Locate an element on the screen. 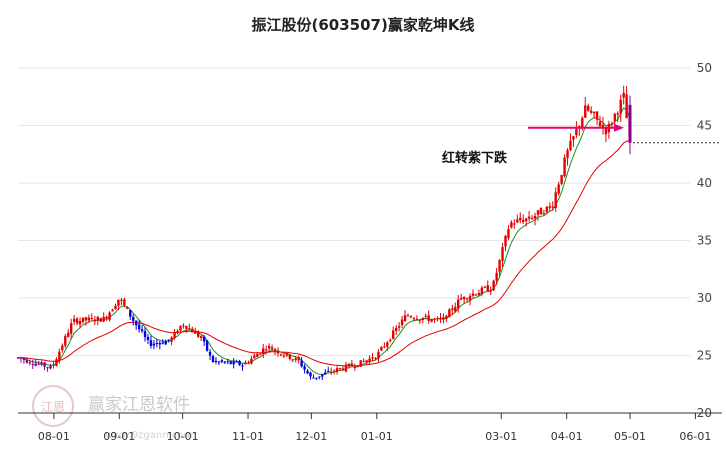 The width and height of the screenshot is (726, 450). watermark-seal-text: 江恩 is located at coordinates (53, 407).